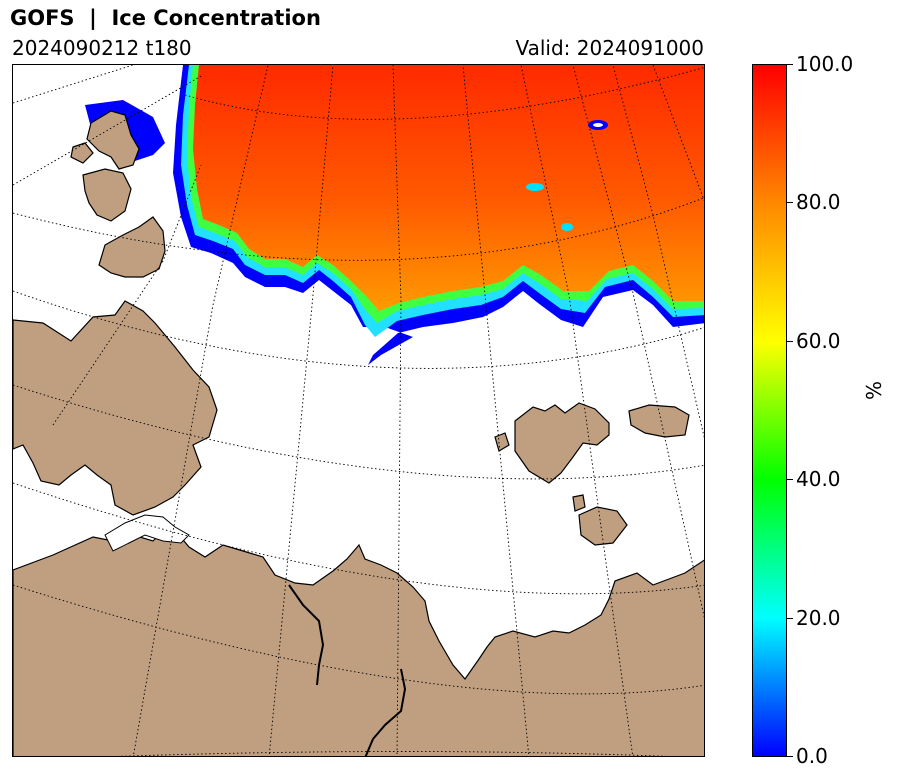 The width and height of the screenshot is (897, 781). What do you see at coordinates (132, 247) in the screenshot?
I see `land-franz-josef` at bounding box center [132, 247].